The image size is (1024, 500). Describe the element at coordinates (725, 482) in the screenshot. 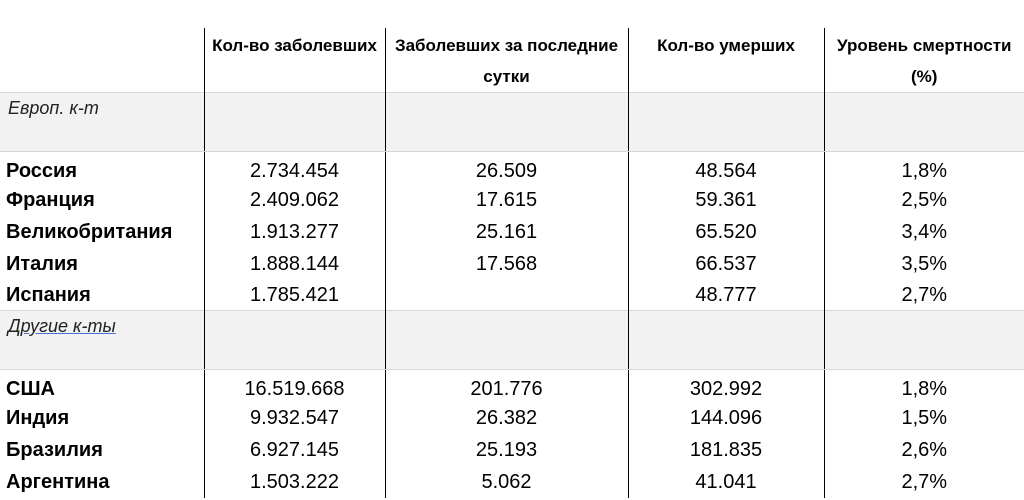

I see `deaths-cell: 41.041` at that location.